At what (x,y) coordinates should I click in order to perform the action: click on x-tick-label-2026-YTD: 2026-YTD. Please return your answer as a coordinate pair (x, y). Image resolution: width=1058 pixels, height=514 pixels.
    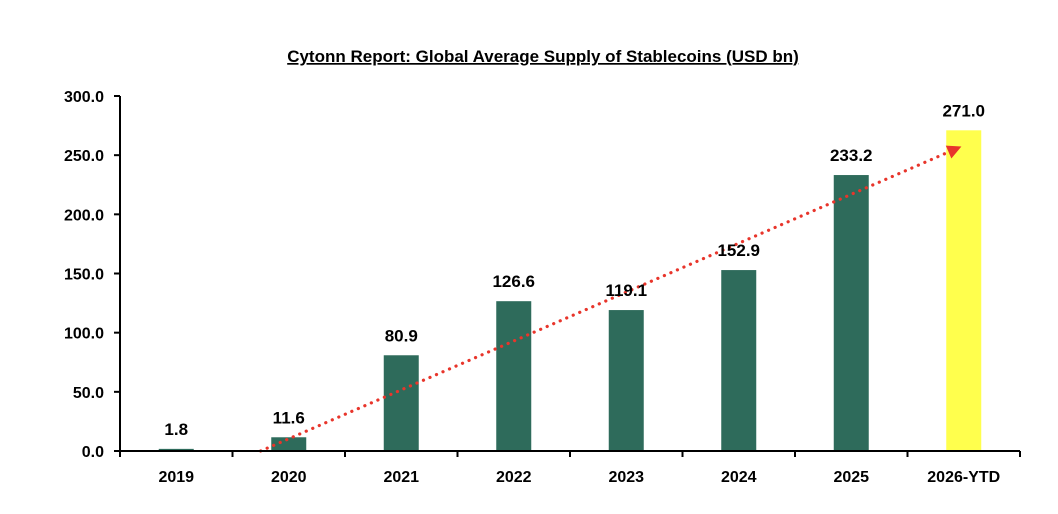
    Looking at the image, I should click on (963, 477).